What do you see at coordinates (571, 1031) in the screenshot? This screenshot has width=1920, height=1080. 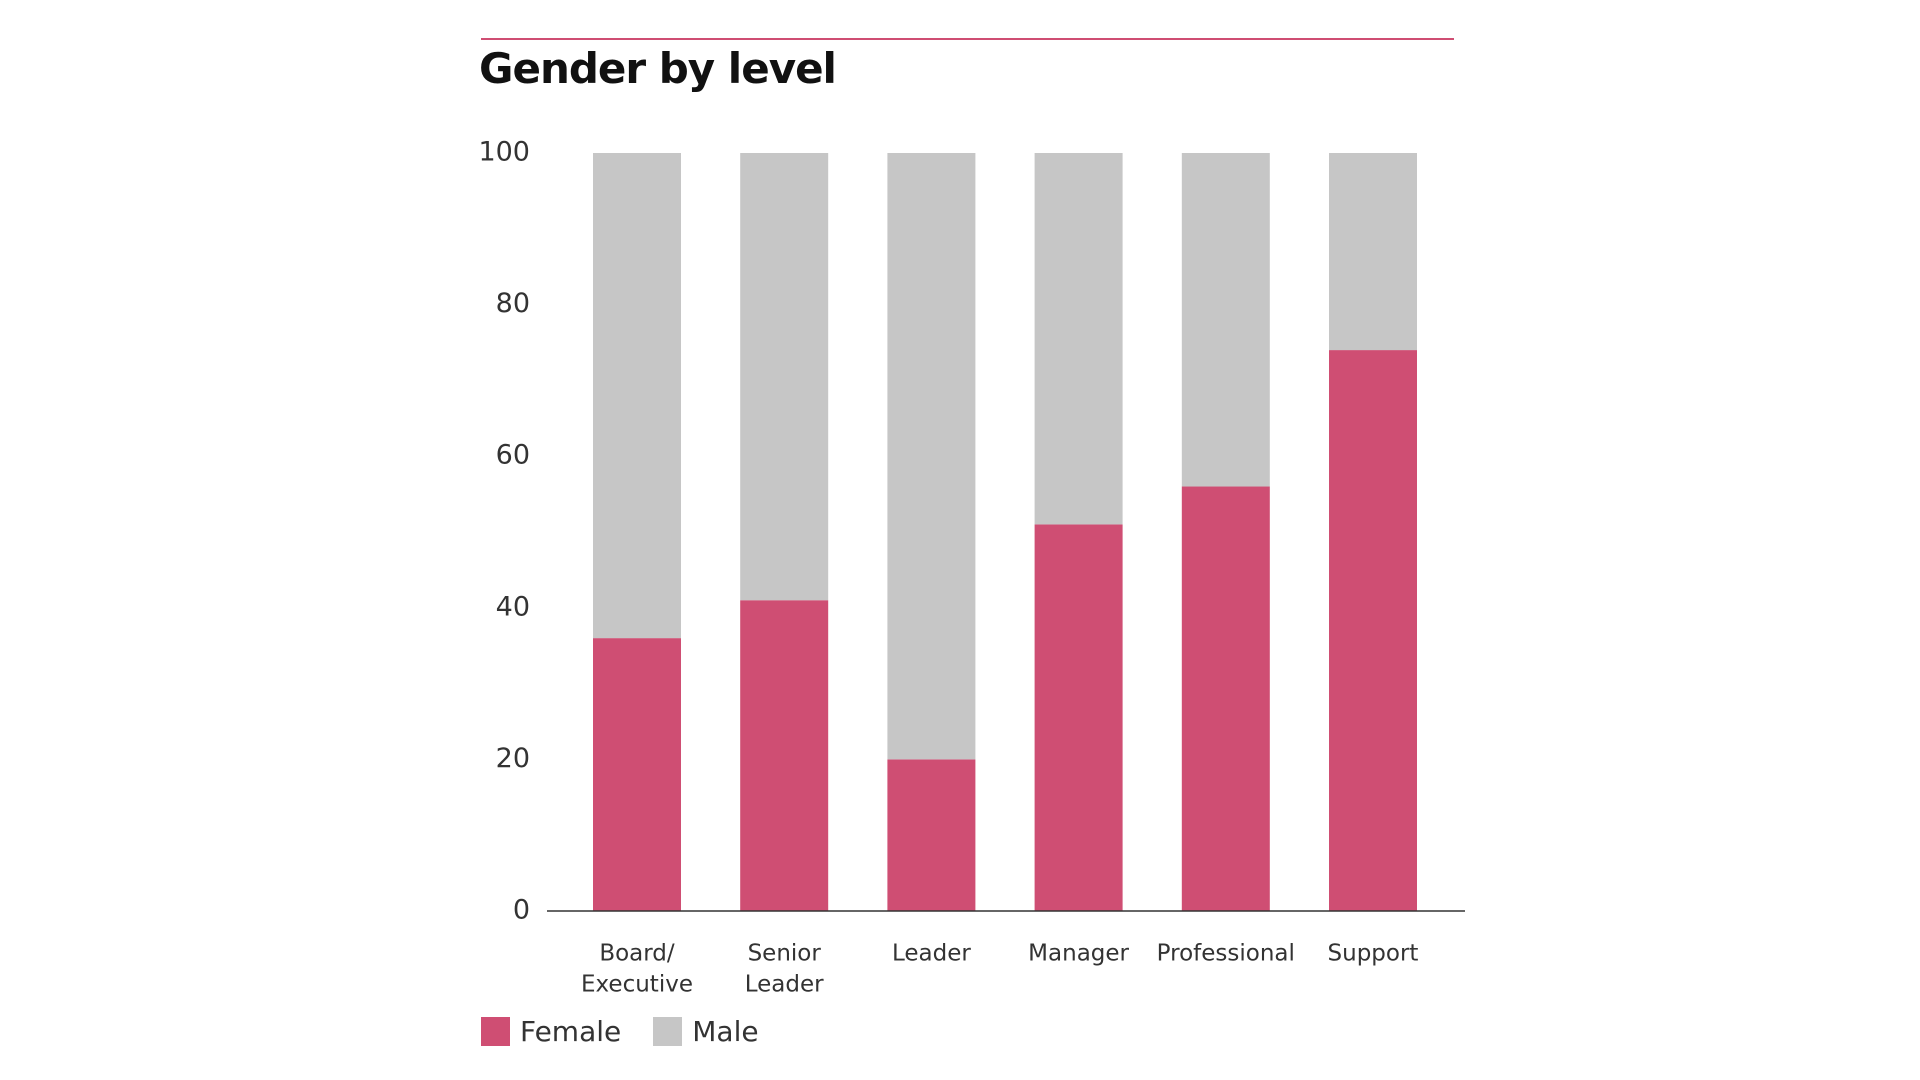 I see `legend-label-female: Female` at bounding box center [571, 1031].